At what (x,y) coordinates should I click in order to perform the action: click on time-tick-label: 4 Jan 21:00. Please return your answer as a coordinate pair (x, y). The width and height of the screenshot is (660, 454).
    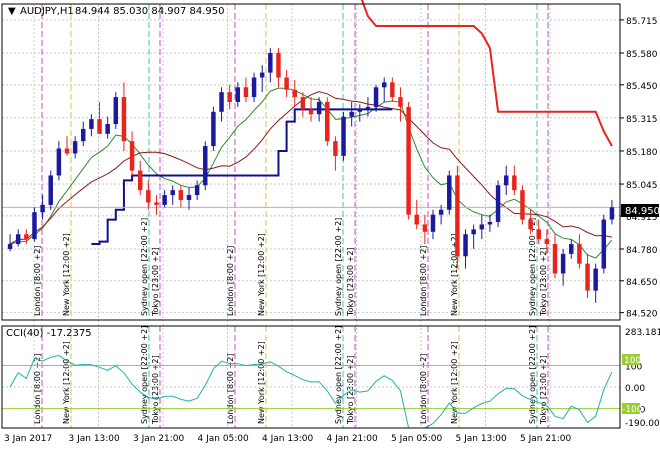
    Looking at the image, I should click on (353, 439).